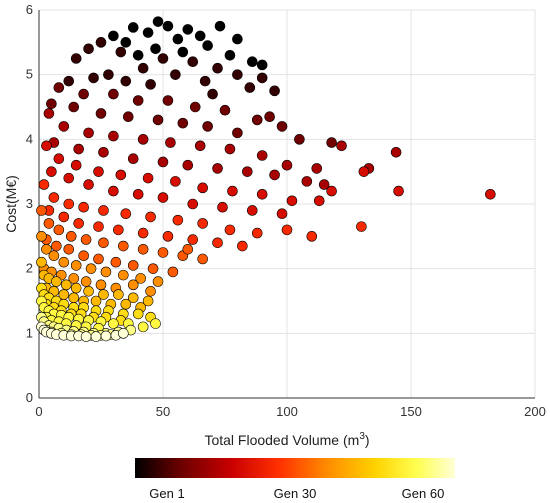  I want to click on y-tick-label: 0, so click(29, 397).